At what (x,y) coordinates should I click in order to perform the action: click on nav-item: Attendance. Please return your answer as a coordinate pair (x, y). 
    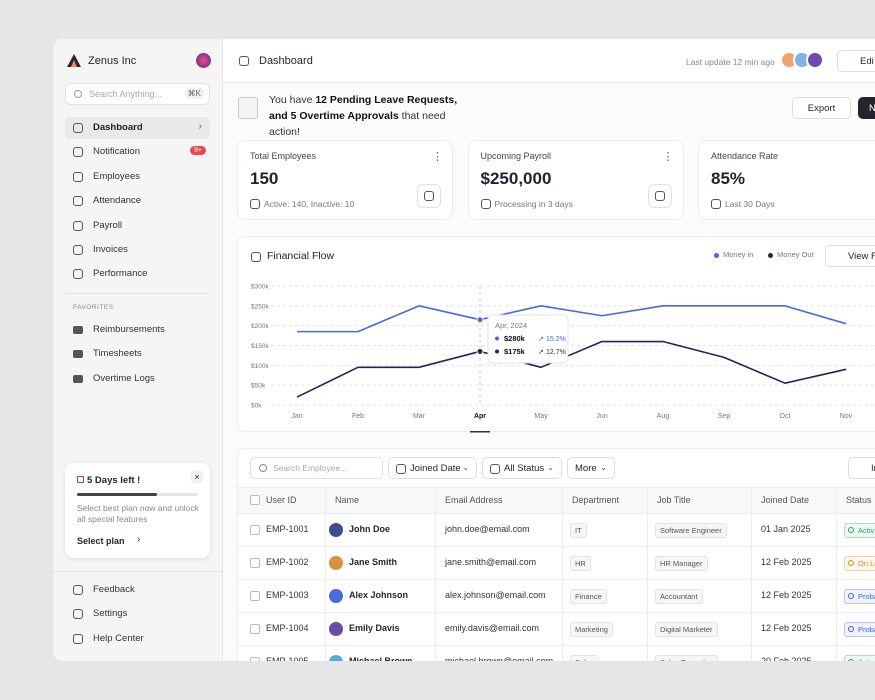
    Looking at the image, I should click on (137, 201).